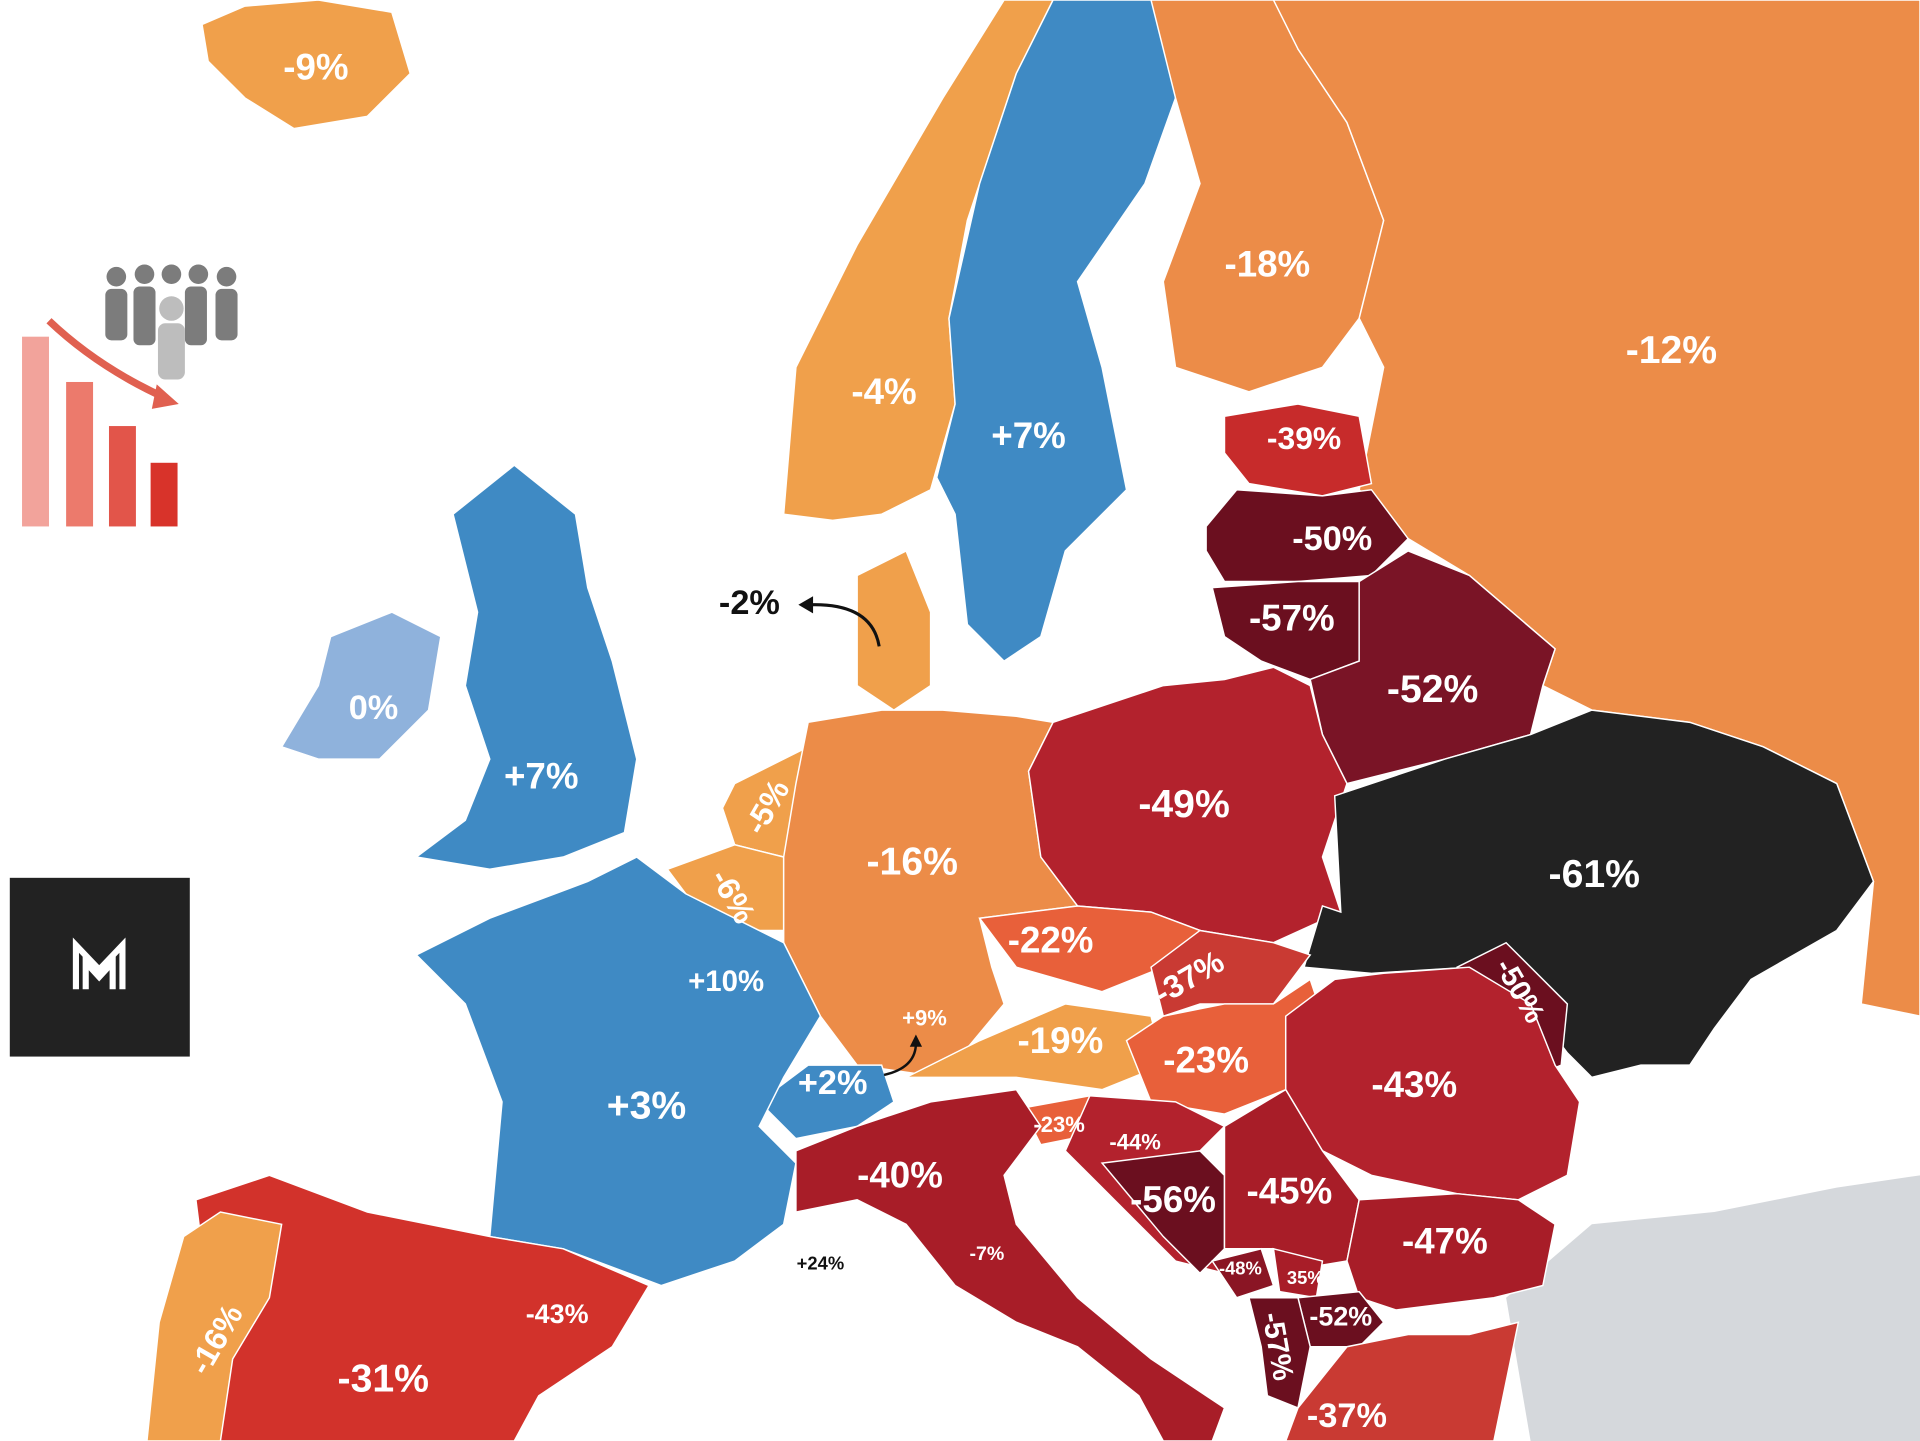  Describe the element at coordinates (1134, 1141) in the screenshot. I see `region-label: -44%` at that location.